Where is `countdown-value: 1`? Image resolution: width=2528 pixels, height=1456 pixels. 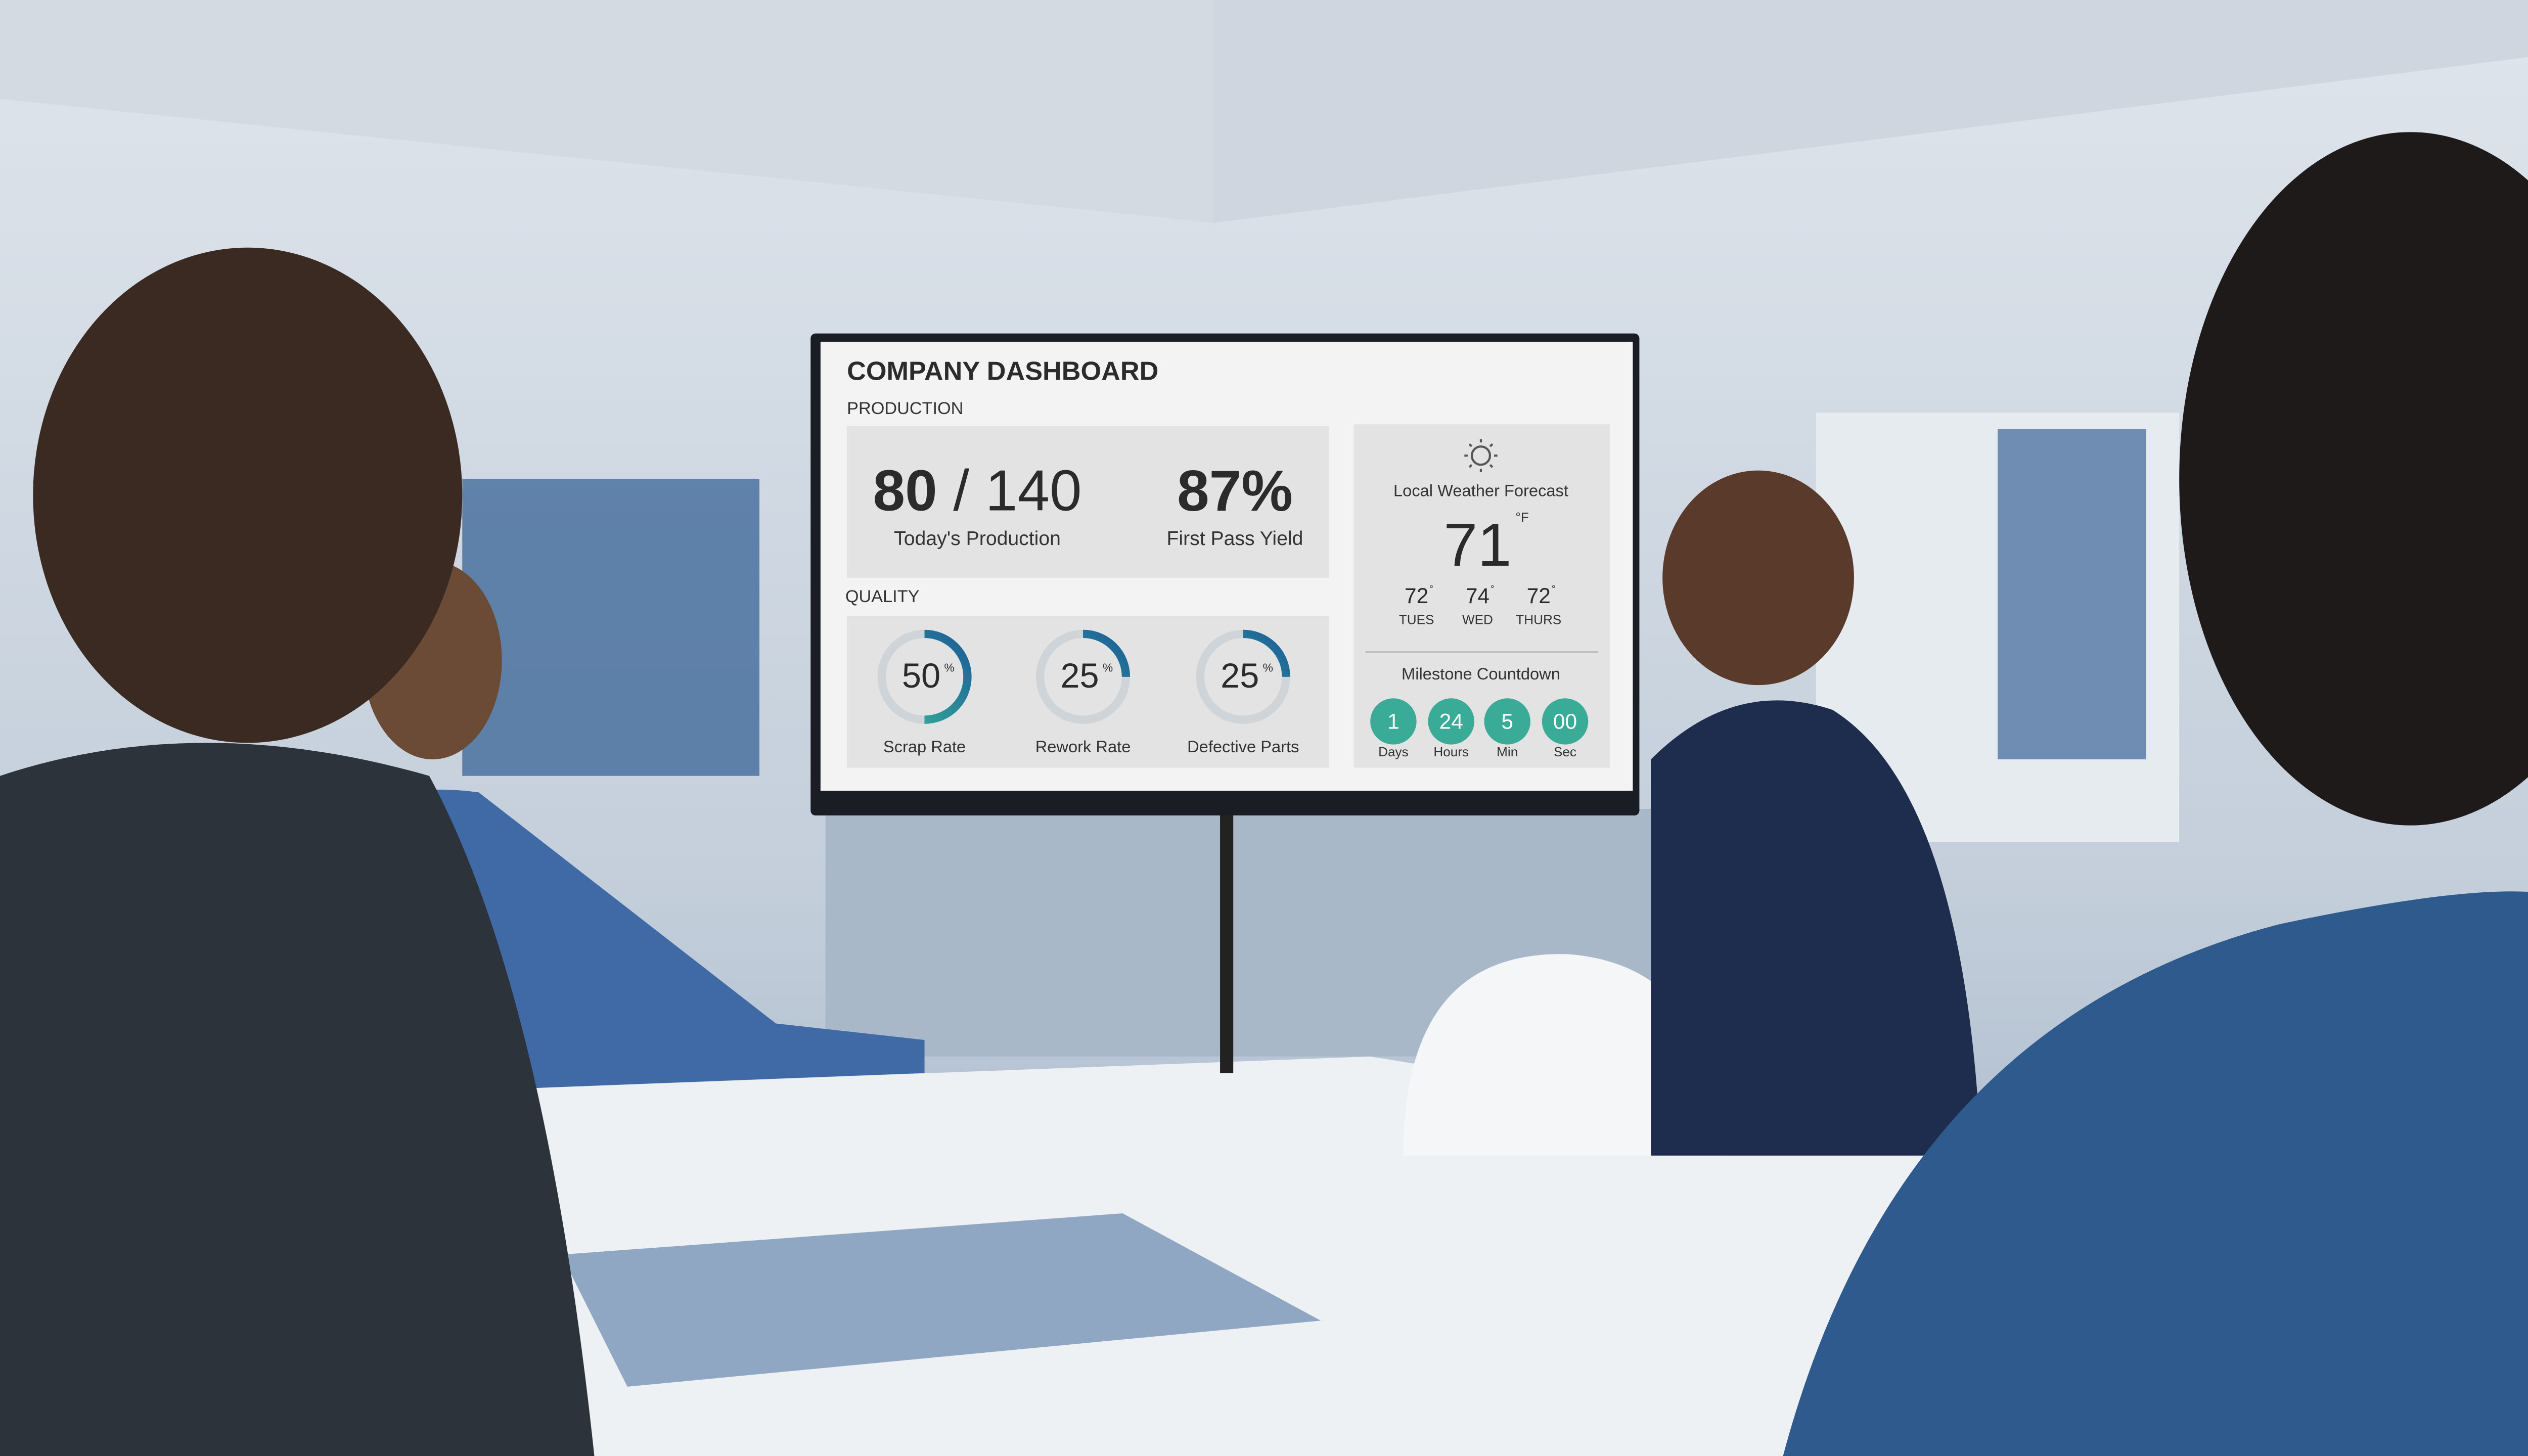 countdown-value: 1 is located at coordinates (1394, 721).